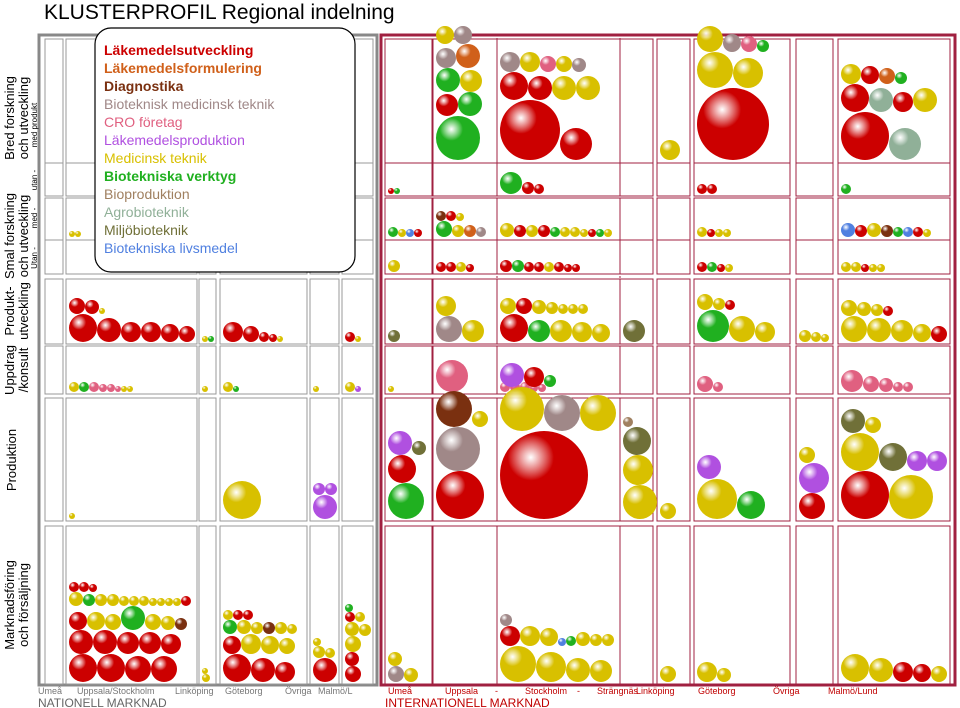 The width and height of the screenshot is (960, 708). I want to click on legend-entry: Biotekniska livsmedel, so click(171, 248).